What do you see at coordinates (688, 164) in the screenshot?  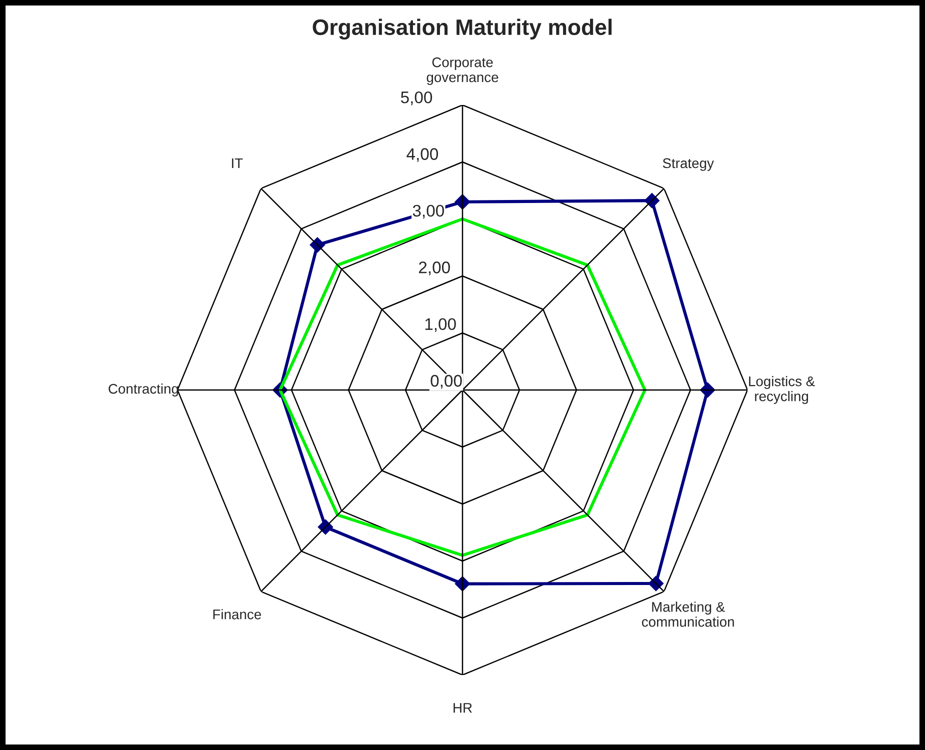 I see `spoke-label: Strategy` at bounding box center [688, 164].